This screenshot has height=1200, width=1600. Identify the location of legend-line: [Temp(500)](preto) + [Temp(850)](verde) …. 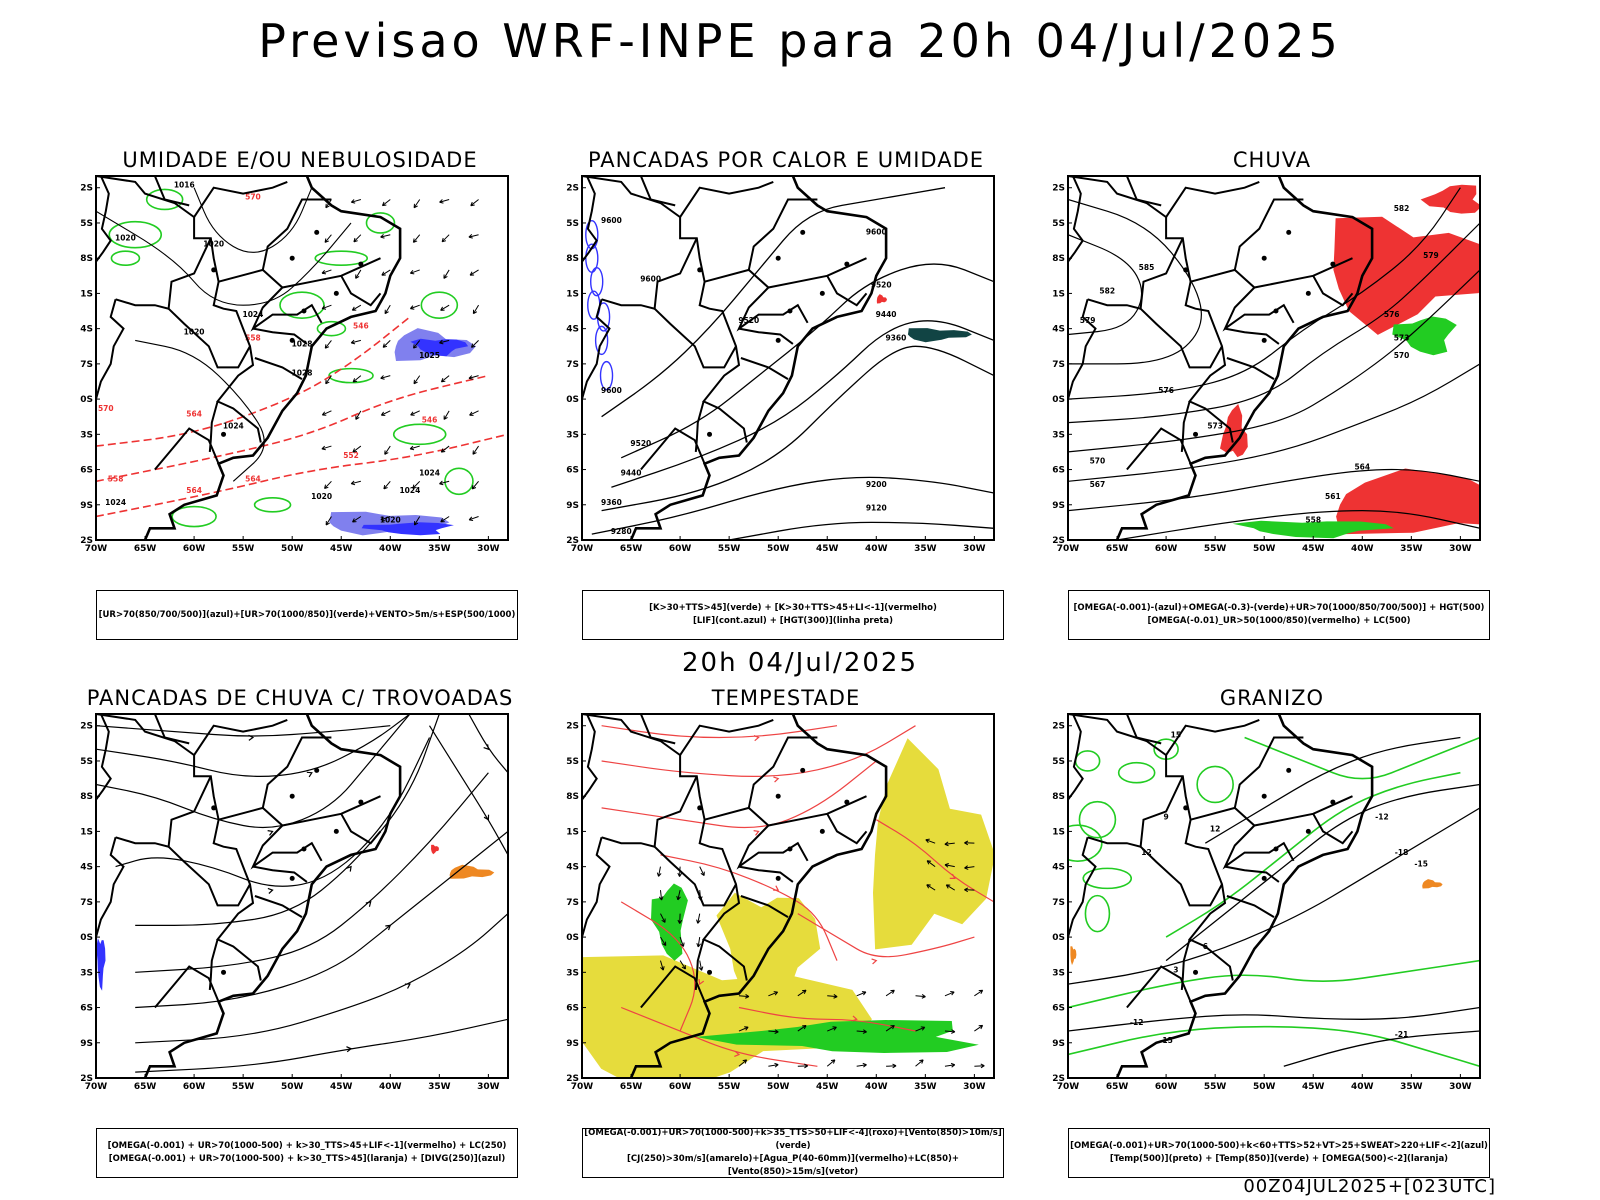
(1279, 1159).